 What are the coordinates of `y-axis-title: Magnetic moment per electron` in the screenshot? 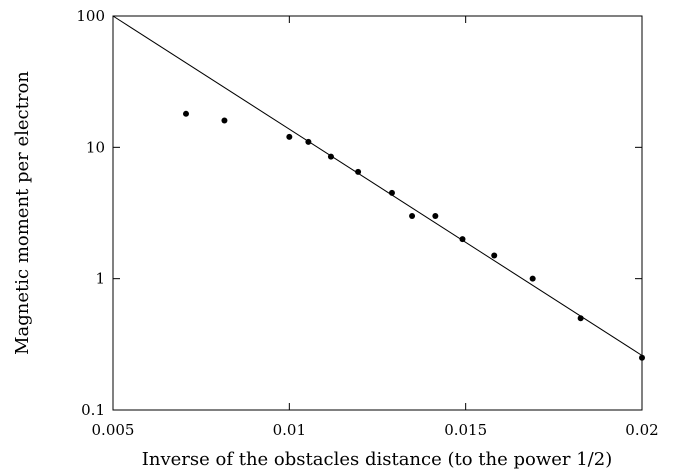 It's located at (22, 213).